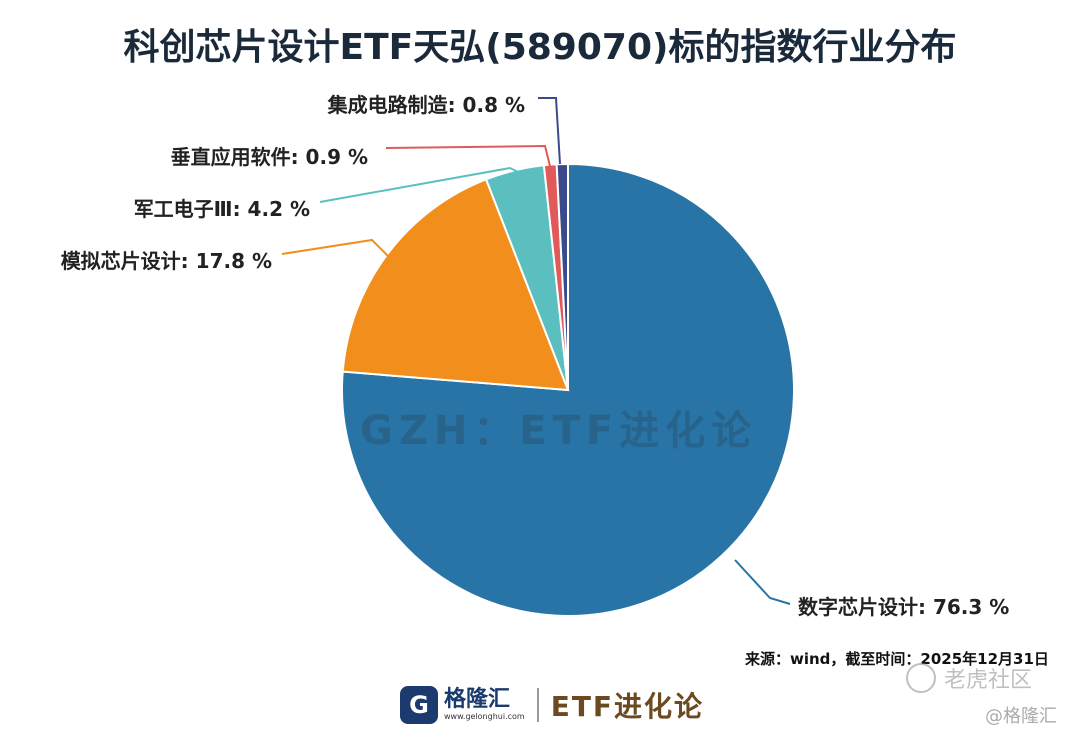 The image size is (1080, 737). What do you see at coordinates (269, 157) in the screenshot?
I see `slice-label-4: 垂直应用软件: 0.9 %` at bounding box center [269, 157].